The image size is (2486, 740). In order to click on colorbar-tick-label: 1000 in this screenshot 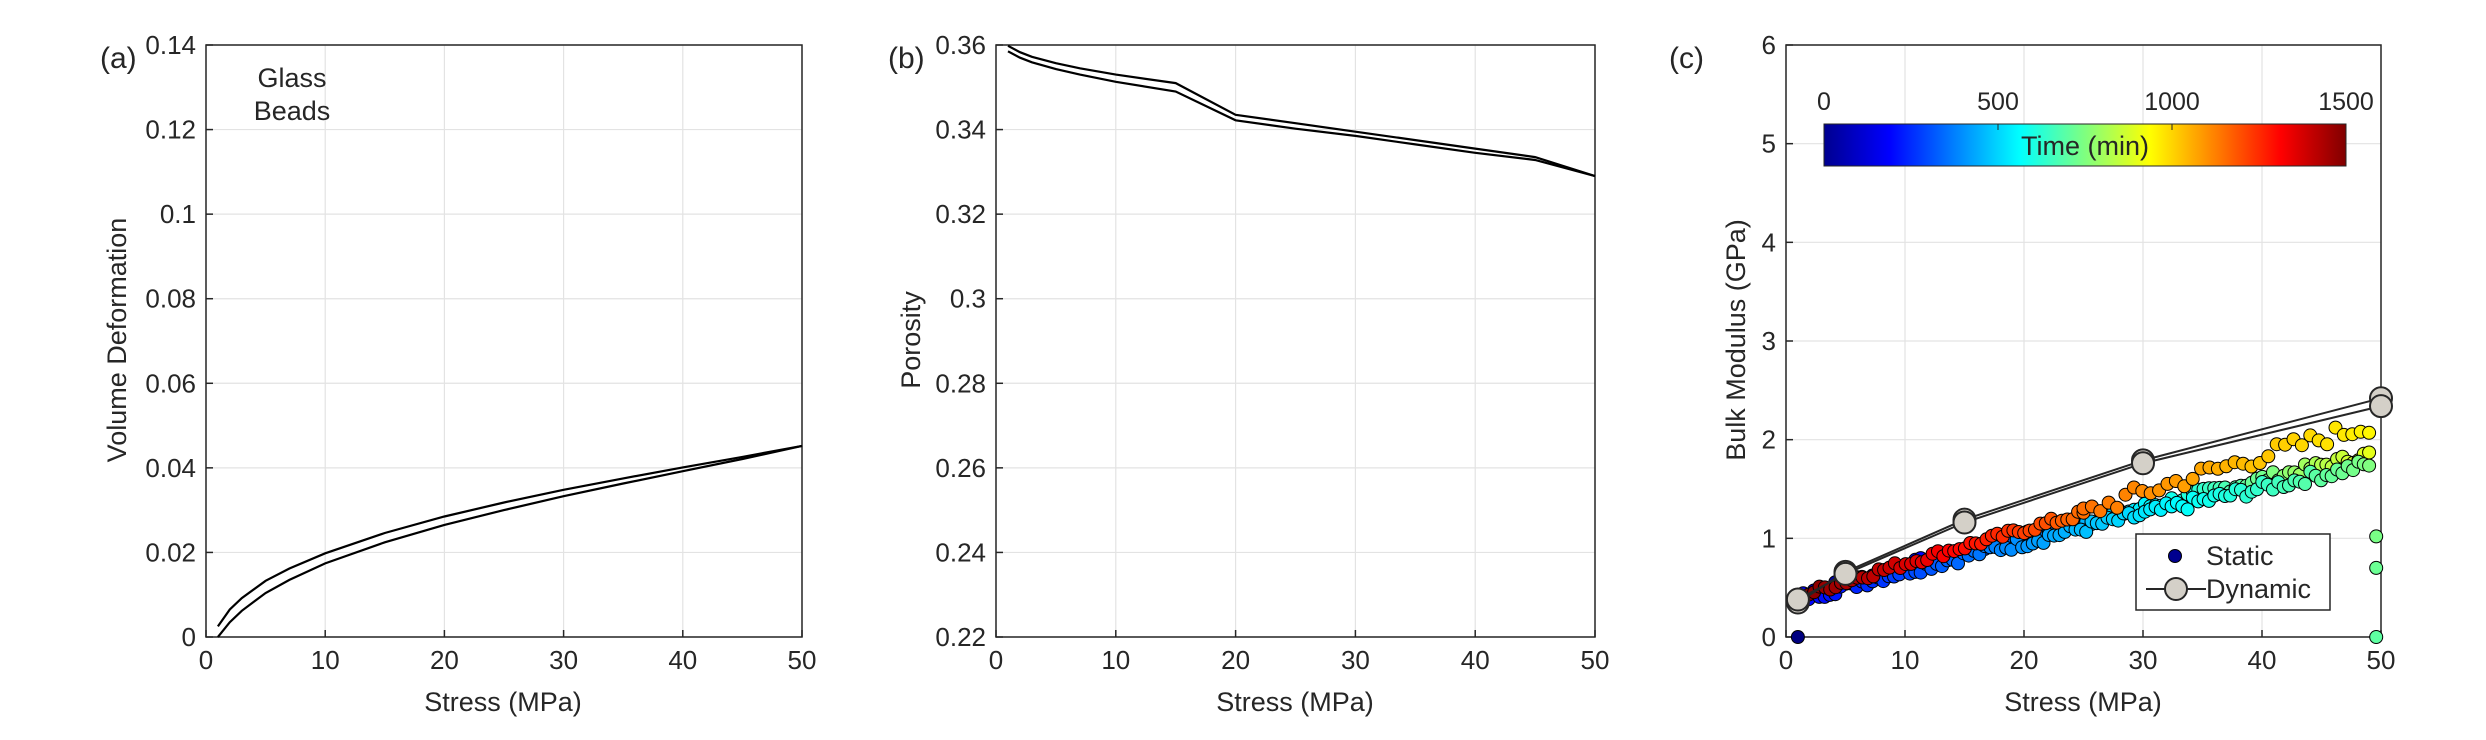, I will do `click(2172, 102)`.